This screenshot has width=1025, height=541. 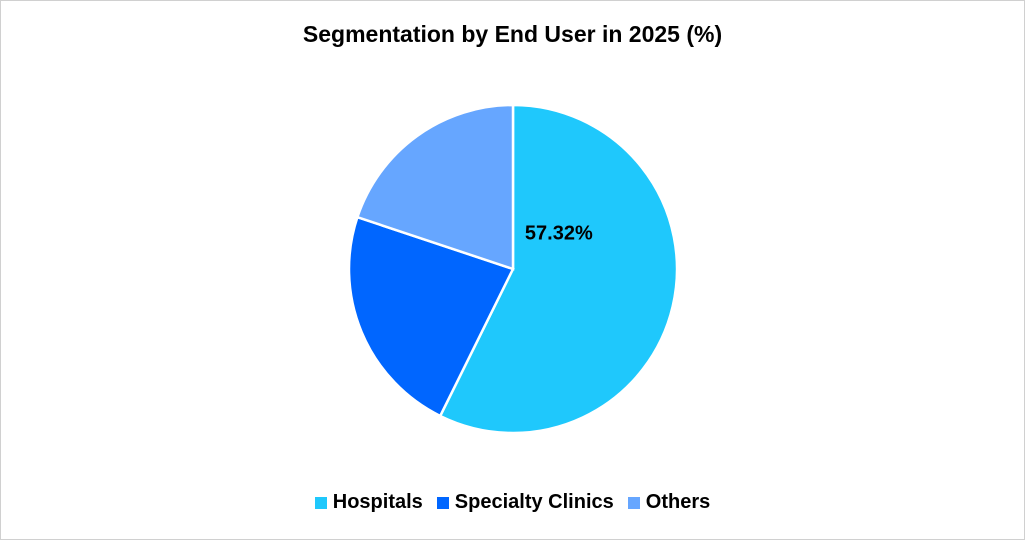 What do you see at coordinates (534, 502) in the screenshot?
I see `legend-label: Specialty Clinics` at bounding box center [534, 502].